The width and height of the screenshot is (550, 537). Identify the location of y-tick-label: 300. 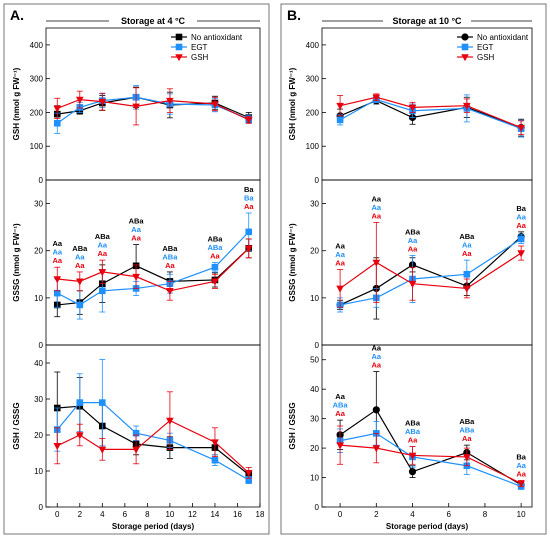
(313, 79).